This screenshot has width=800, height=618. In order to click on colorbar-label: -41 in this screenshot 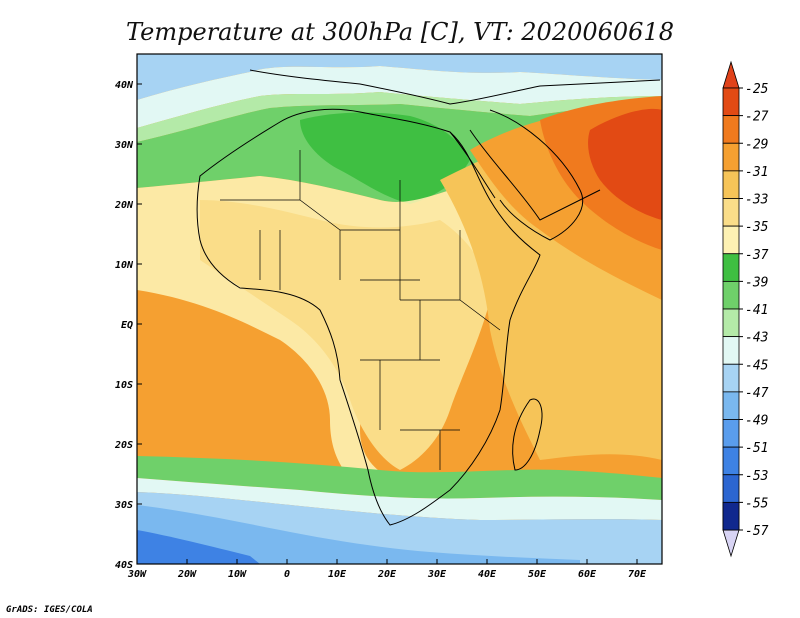, I will do `click(756, 310)`.